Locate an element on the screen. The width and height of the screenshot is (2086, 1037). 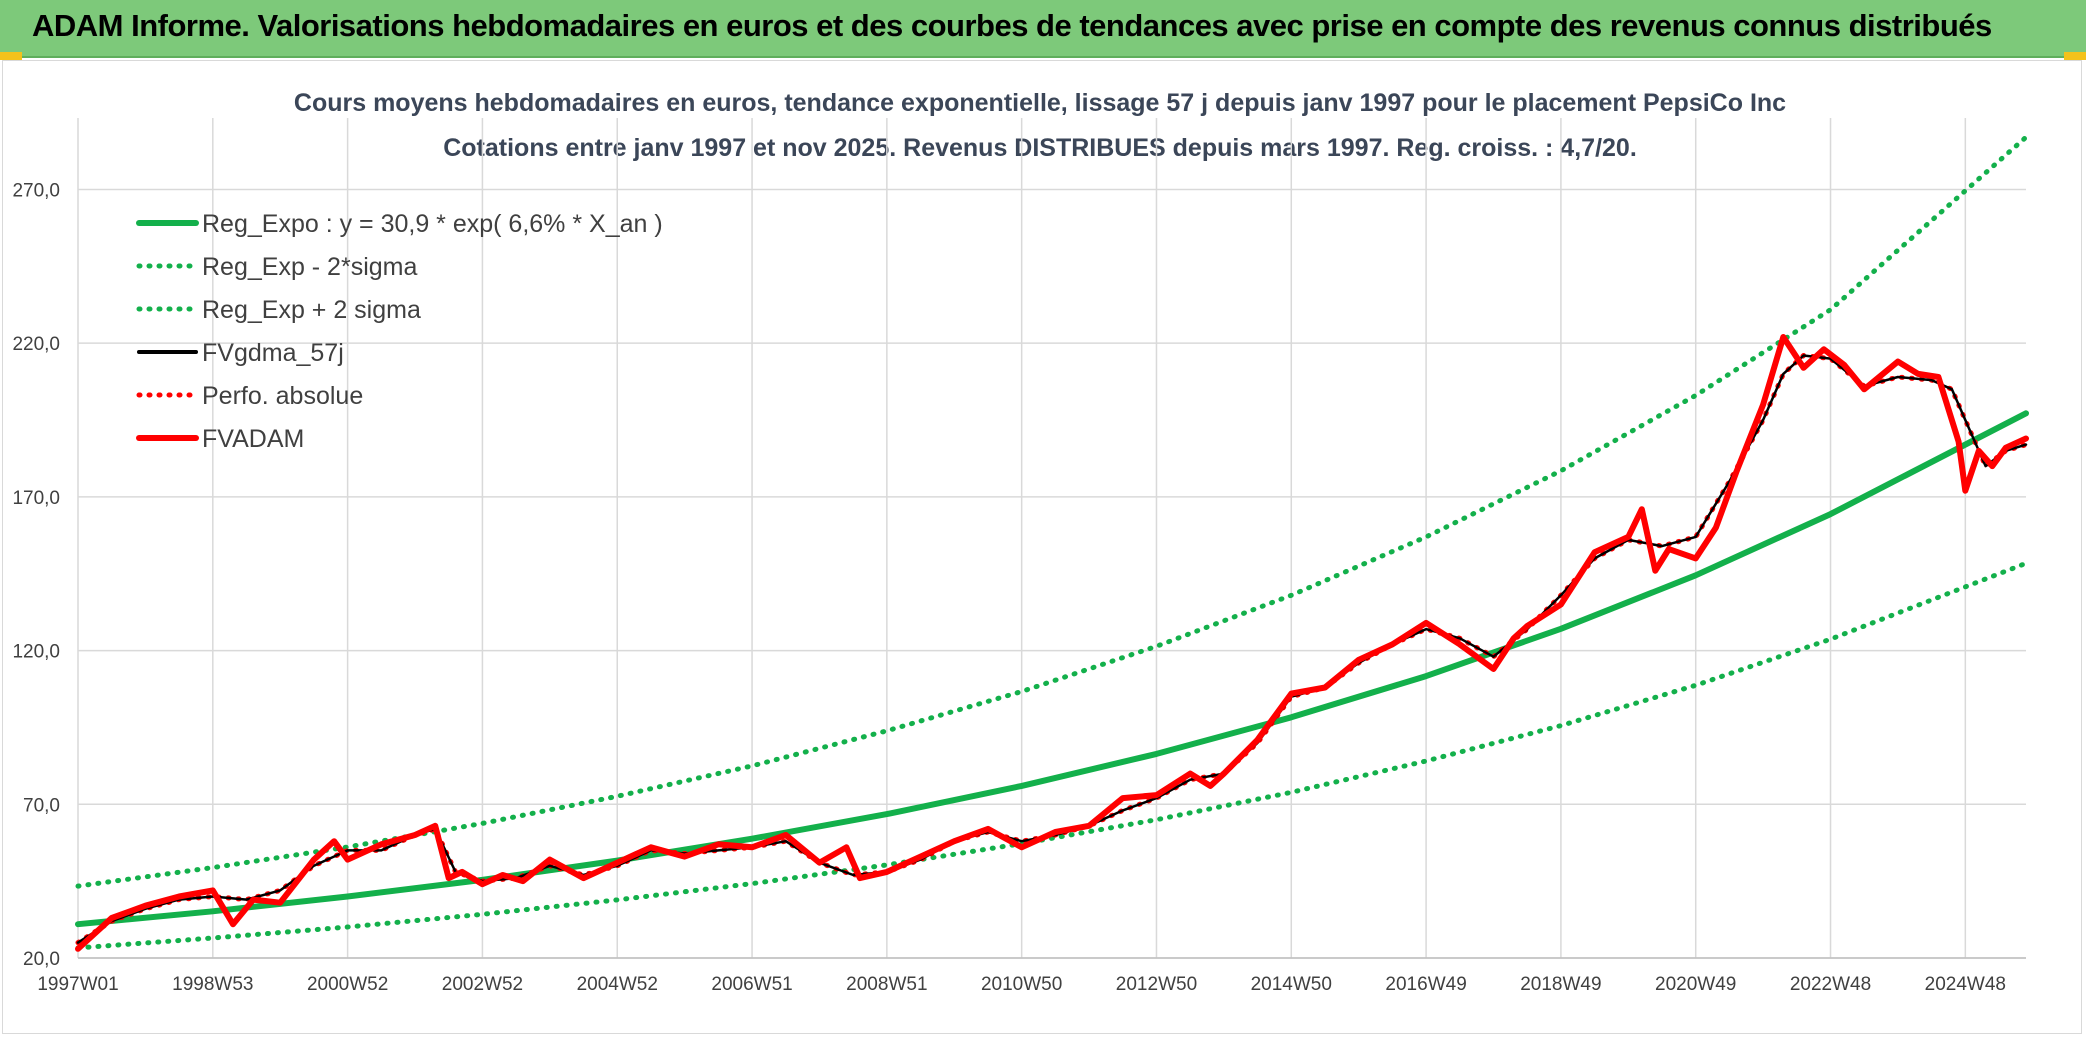
legend-label: Reg_Exp + 2 sigma is located at coordinates (311, 310).